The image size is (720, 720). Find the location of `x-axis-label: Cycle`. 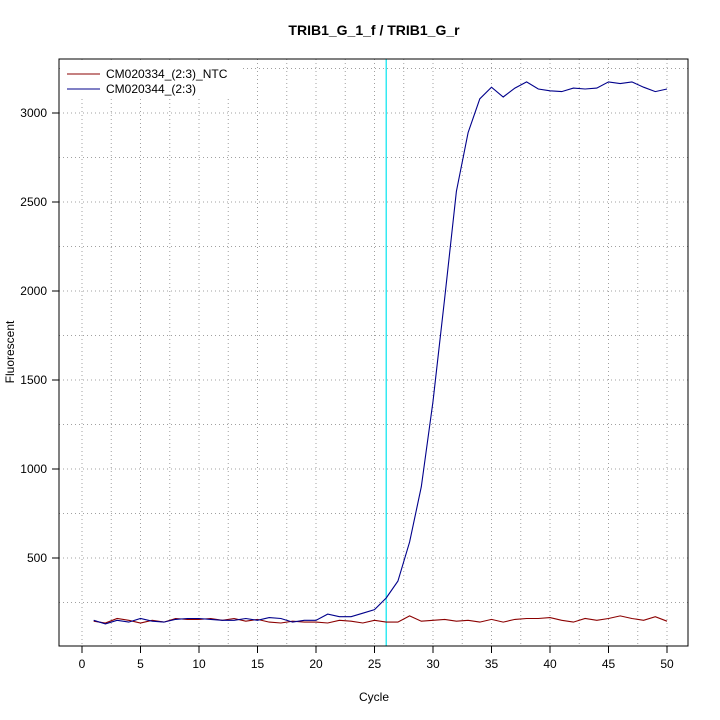

x-axis-label: Cycle is located at coordinates (374, 697).